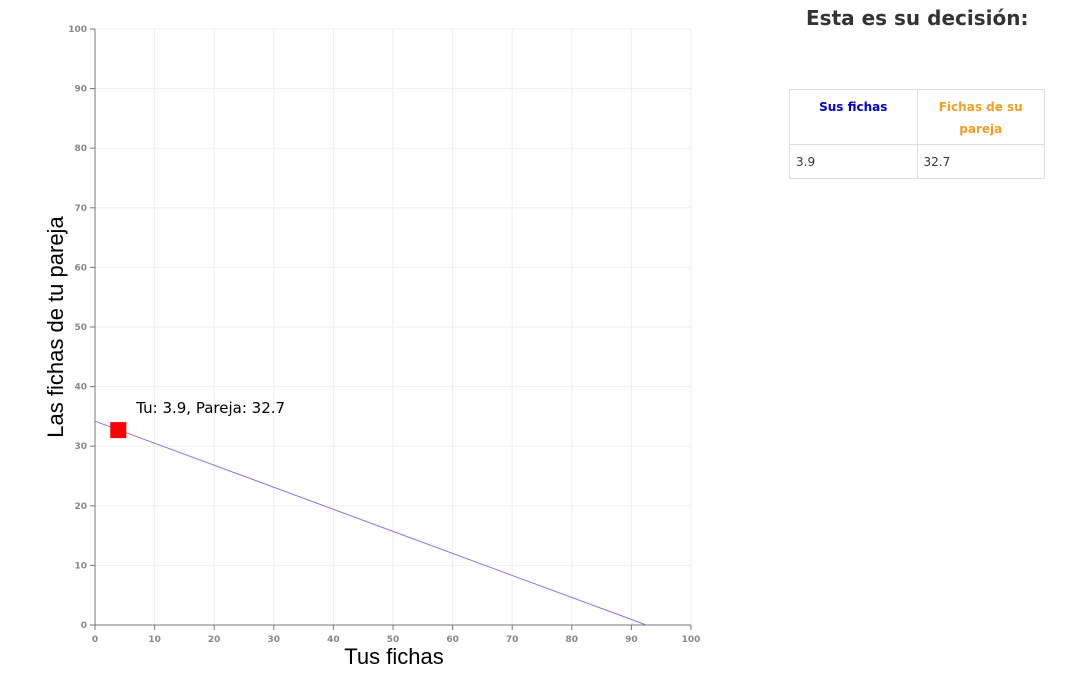 This screenshot has height=676, width=1086. Describe the element at coordinates (572, 640) in the screenshot. I see `x-tick-label: 80` at that location.